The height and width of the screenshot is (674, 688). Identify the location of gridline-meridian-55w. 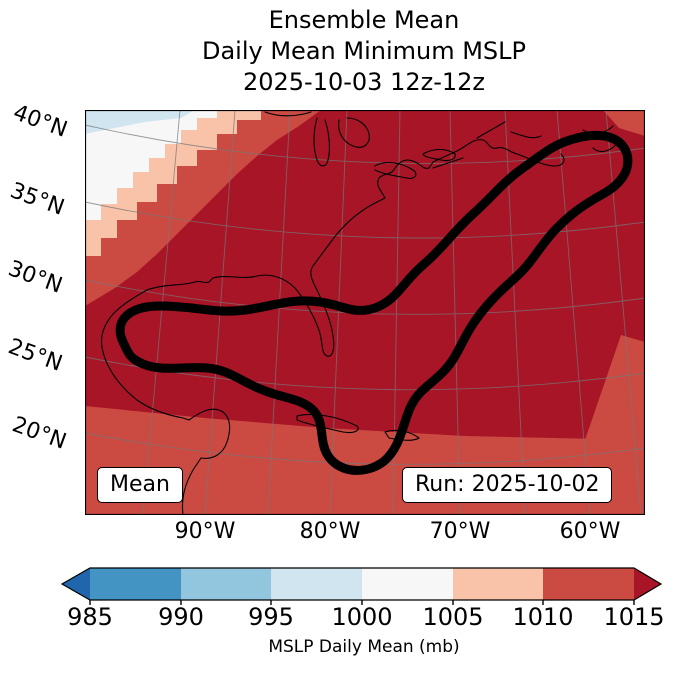
(623, 312).